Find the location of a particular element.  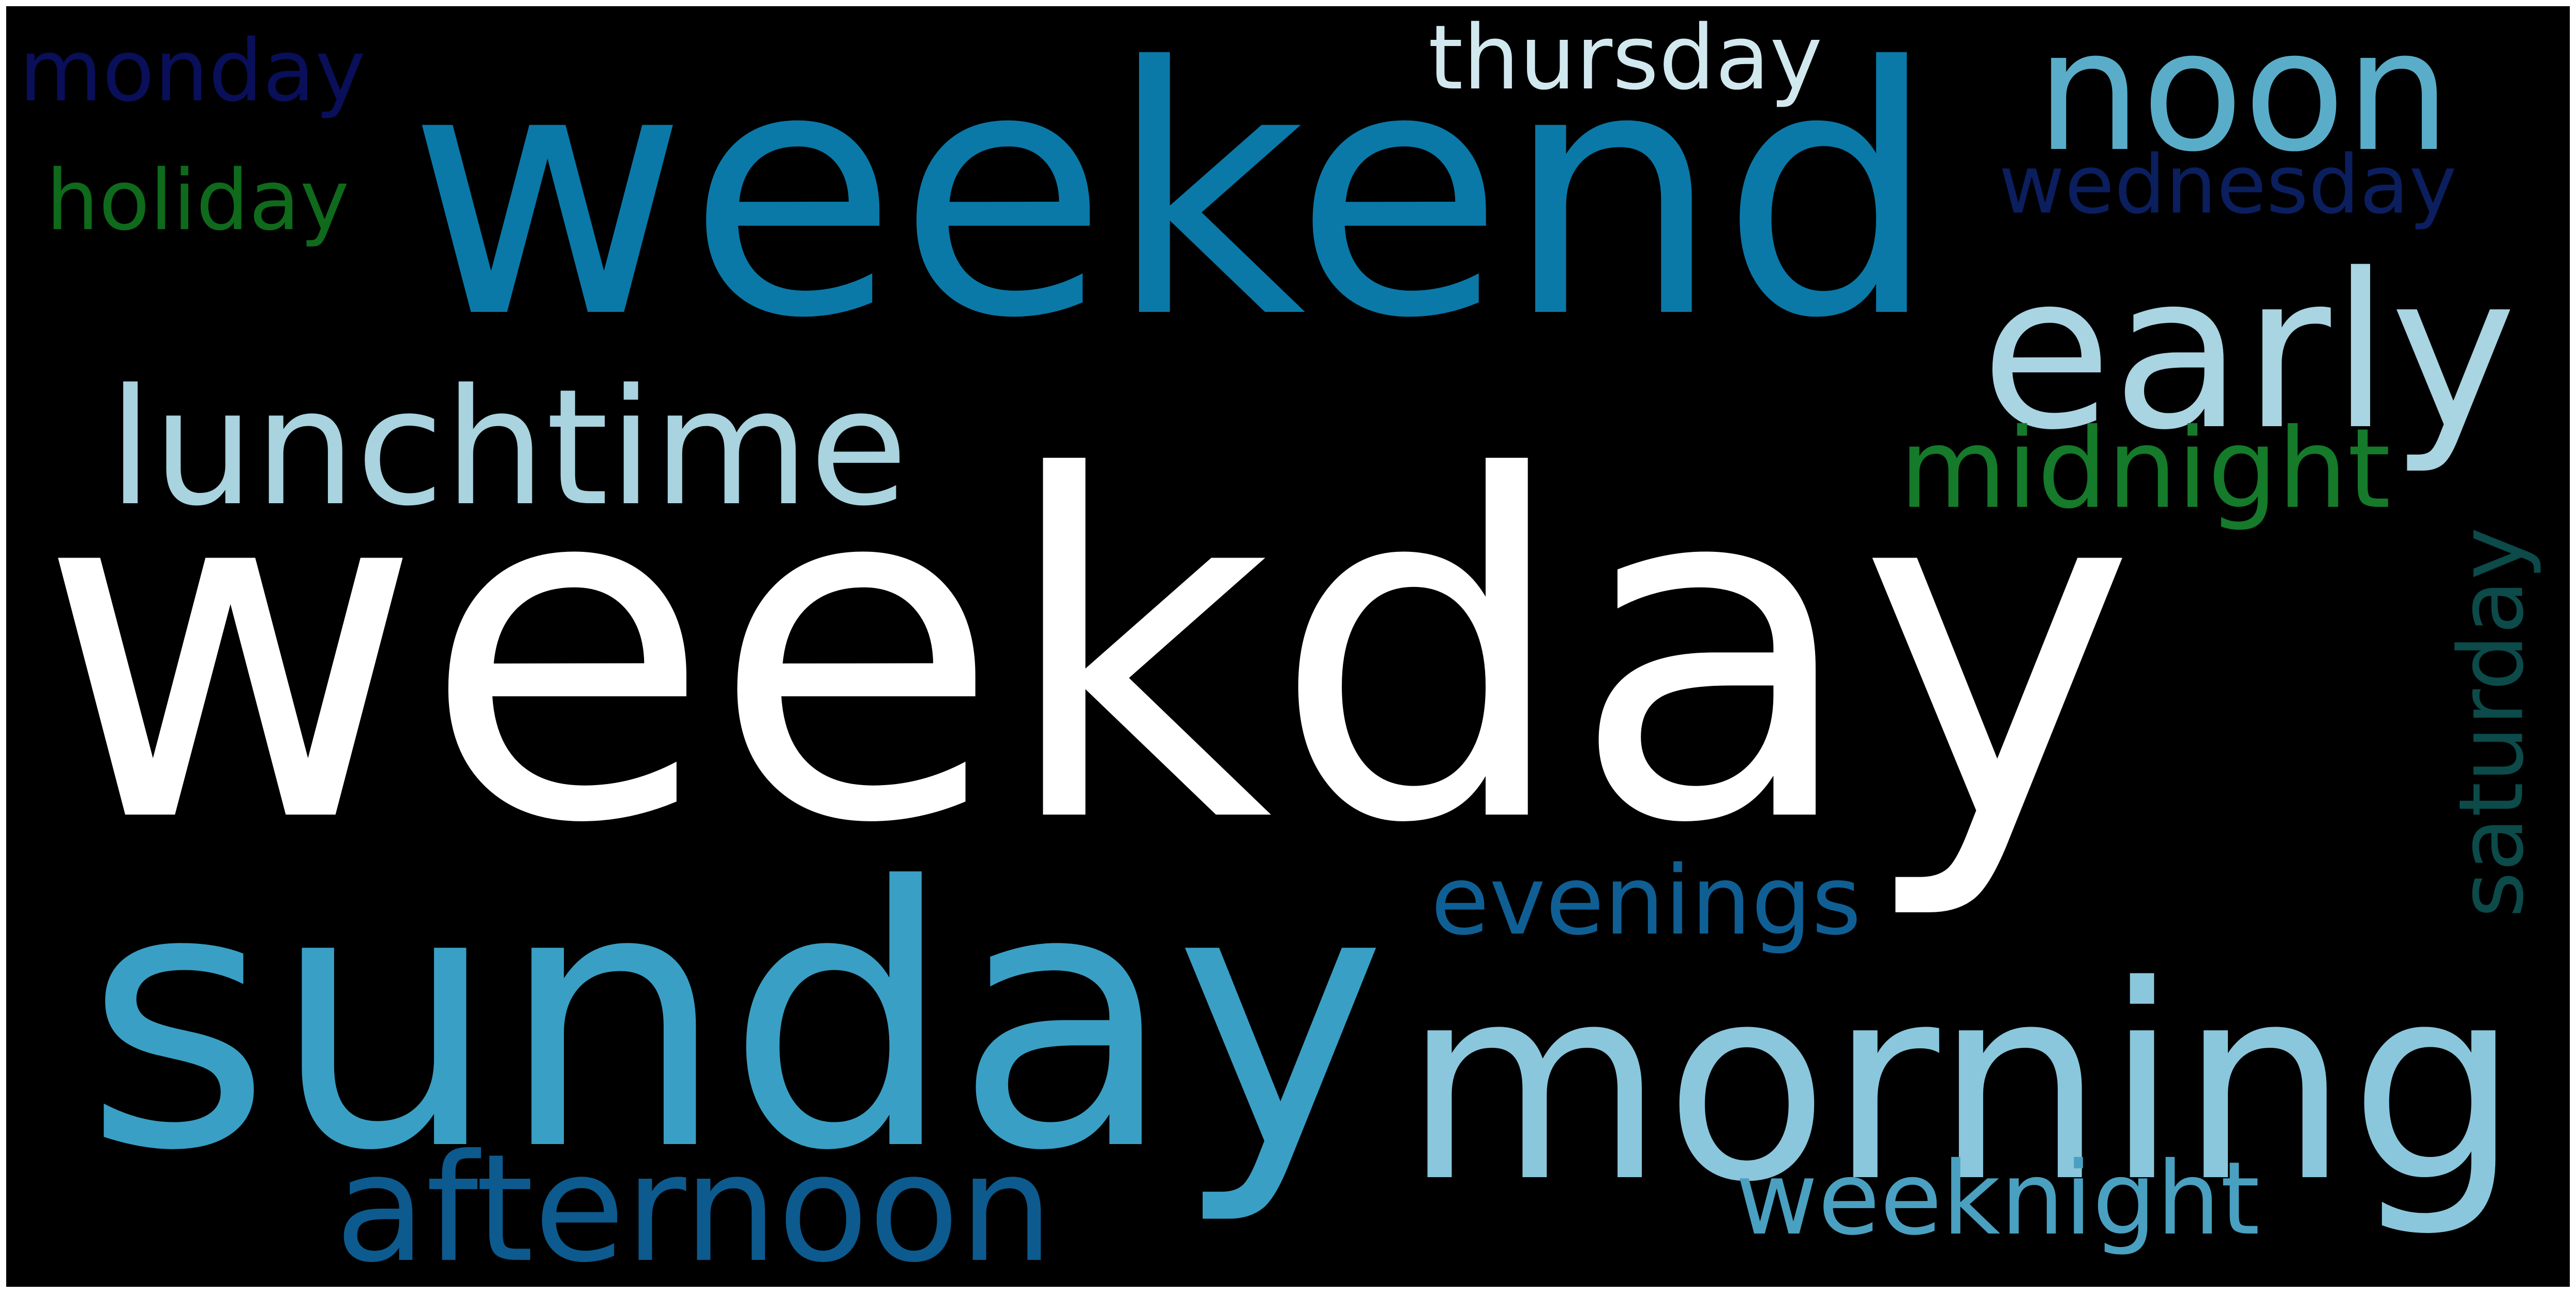

word-holiday: holiday is located at coordinates (198, 200).